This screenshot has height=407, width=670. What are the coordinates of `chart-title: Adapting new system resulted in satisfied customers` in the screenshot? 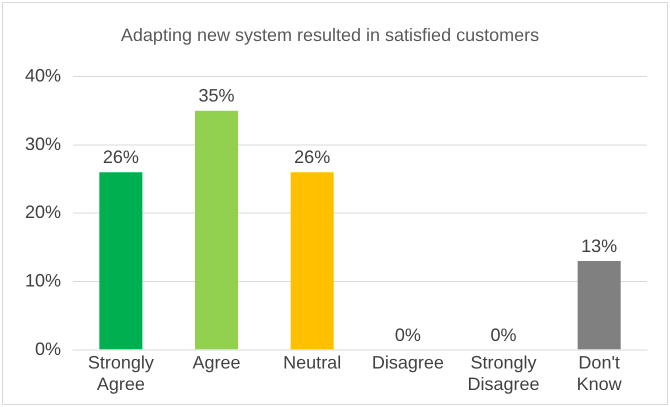 It's located at (330, 34).